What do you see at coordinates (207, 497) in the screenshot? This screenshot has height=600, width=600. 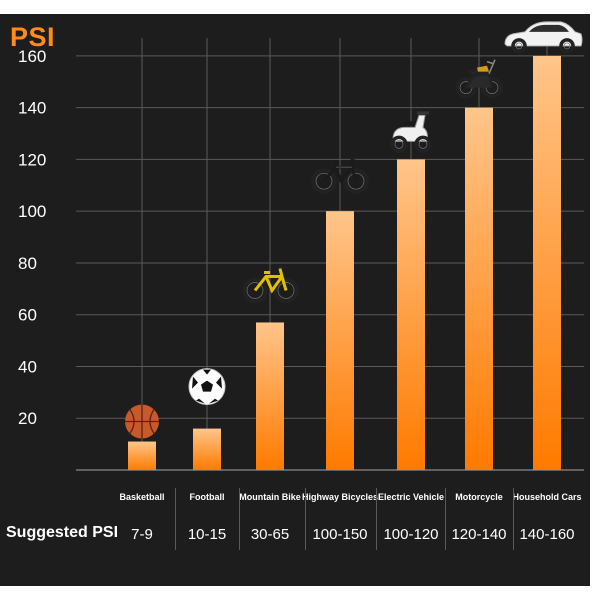 I see `category-label: Football` at bounding box center [207, 497].